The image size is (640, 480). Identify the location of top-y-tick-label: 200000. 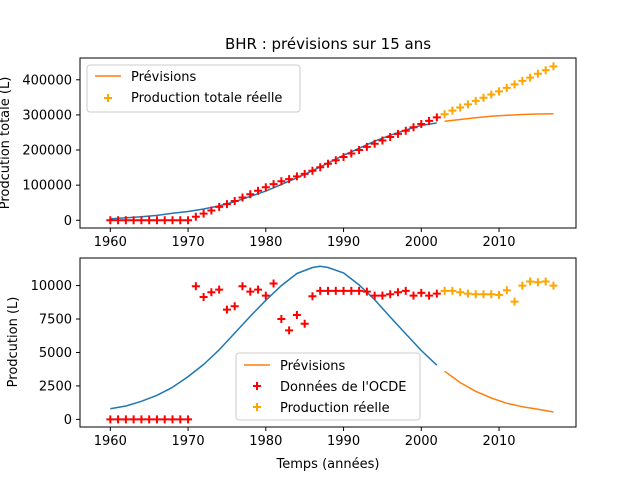
(47, 151).